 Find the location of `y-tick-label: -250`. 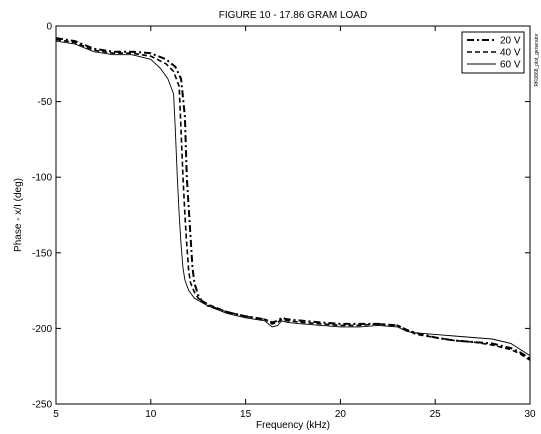

y-tick-label: -250 is located at coordinates (42, 405).